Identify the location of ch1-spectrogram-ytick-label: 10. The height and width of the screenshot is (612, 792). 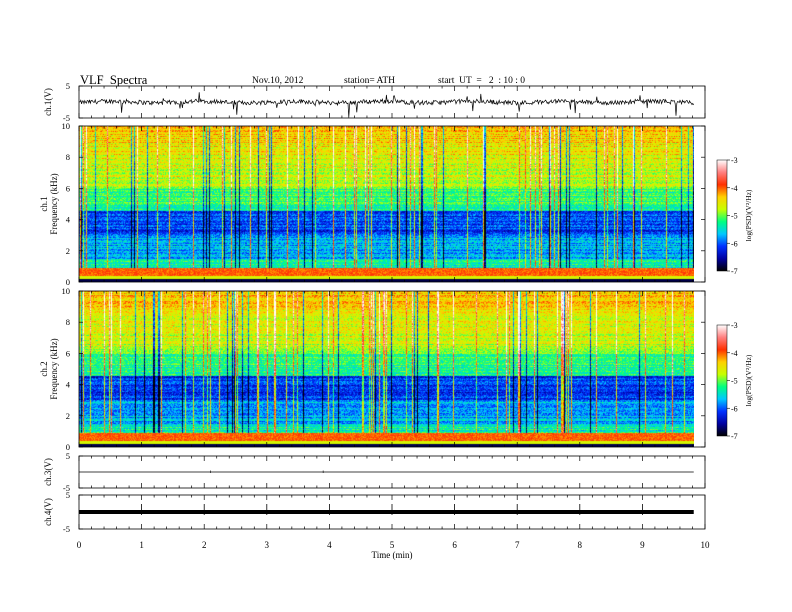
(66, 126).